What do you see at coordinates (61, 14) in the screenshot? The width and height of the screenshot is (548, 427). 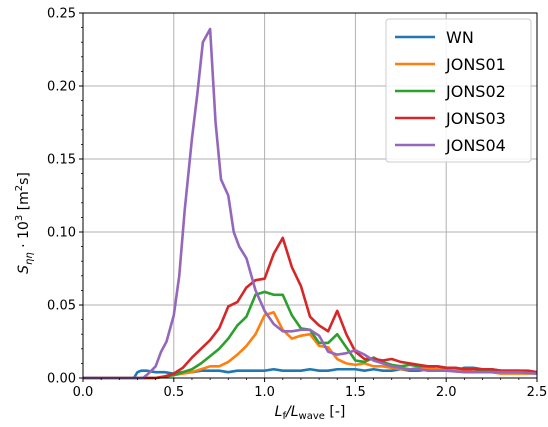 I see `y-tick-label: 0.25` at bounding box center [61, 14].